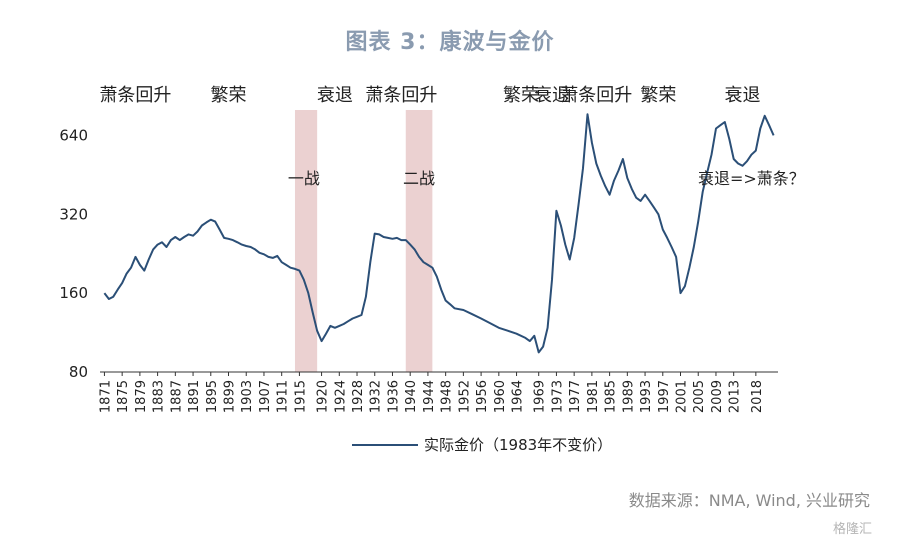  Describe the element at coordinates (735, 396) in the screenshot. I see `x-tick-label: 2013` at that location.